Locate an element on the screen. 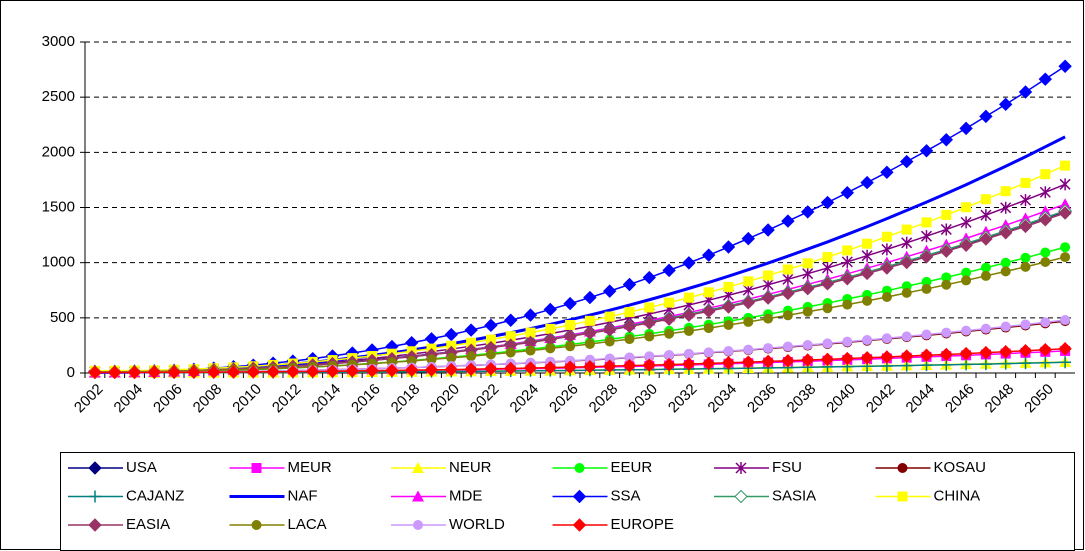 This screenshot has height=551, width=1085. y-tick-label: 3000 is located at coordinates (58, 41).